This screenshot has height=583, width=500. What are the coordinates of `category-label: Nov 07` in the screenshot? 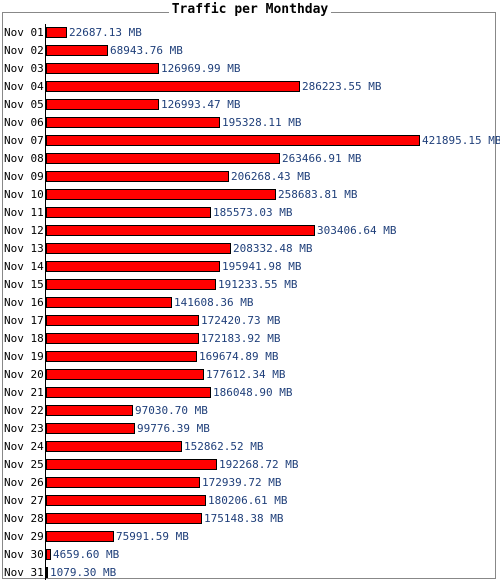 It's located at (24, 140).